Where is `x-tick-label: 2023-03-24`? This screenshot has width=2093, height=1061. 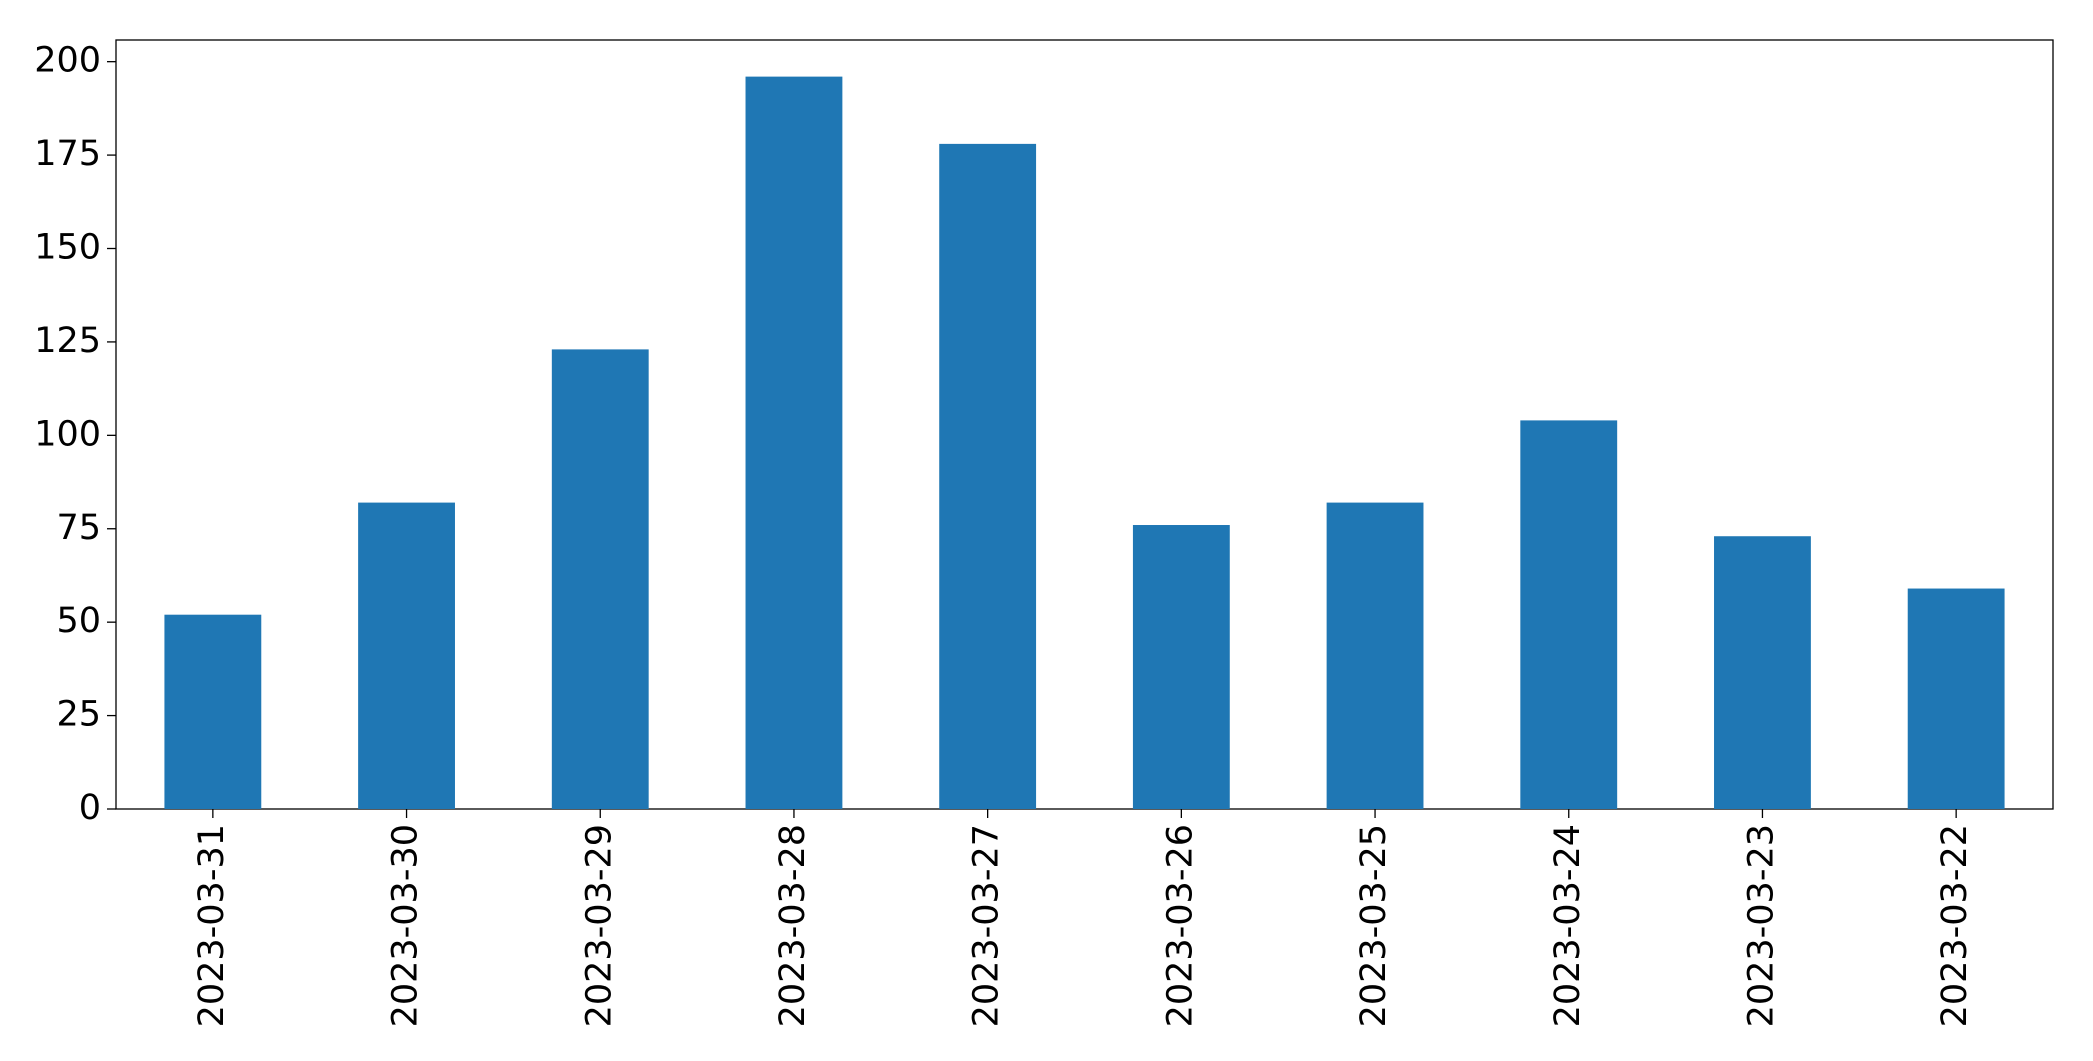
x-tick-label: 2023-03-24 is located at coordinates (1568, 925).